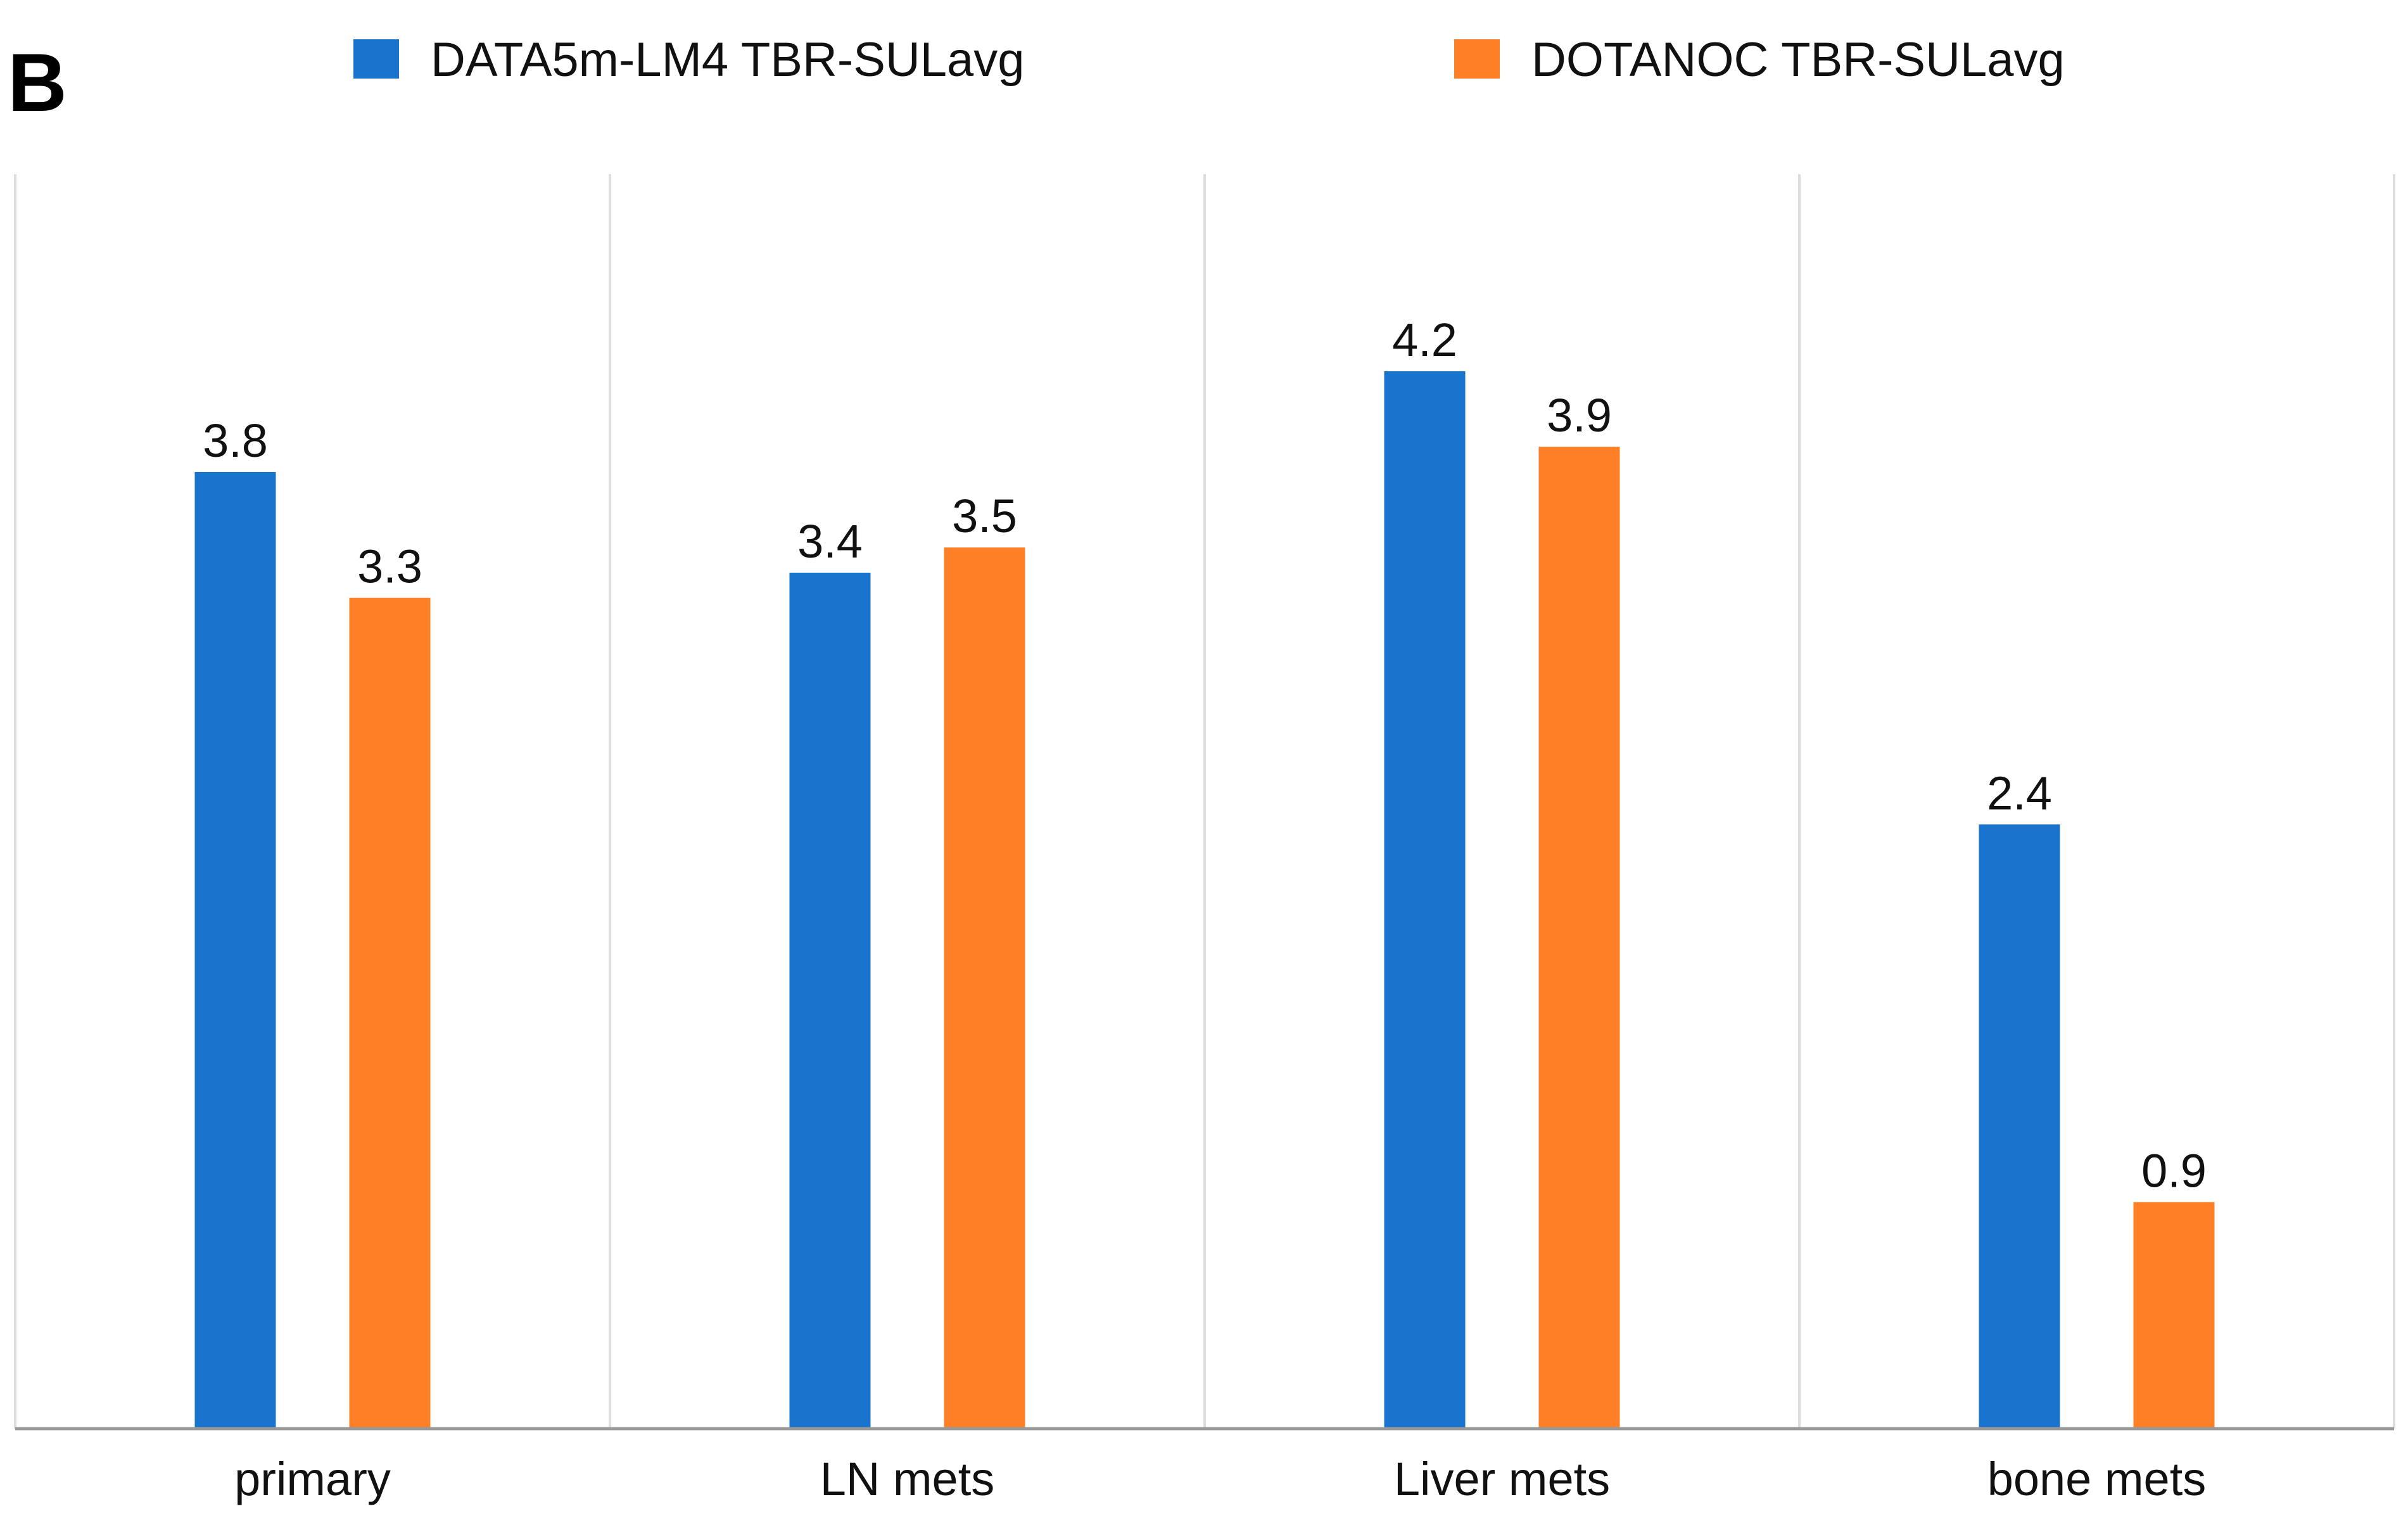 Image resolution: width=2408 pixels, height=1518 pixels. I want to click on value-label-bone-mets-series-1: 2.4, so click(2019, 793).